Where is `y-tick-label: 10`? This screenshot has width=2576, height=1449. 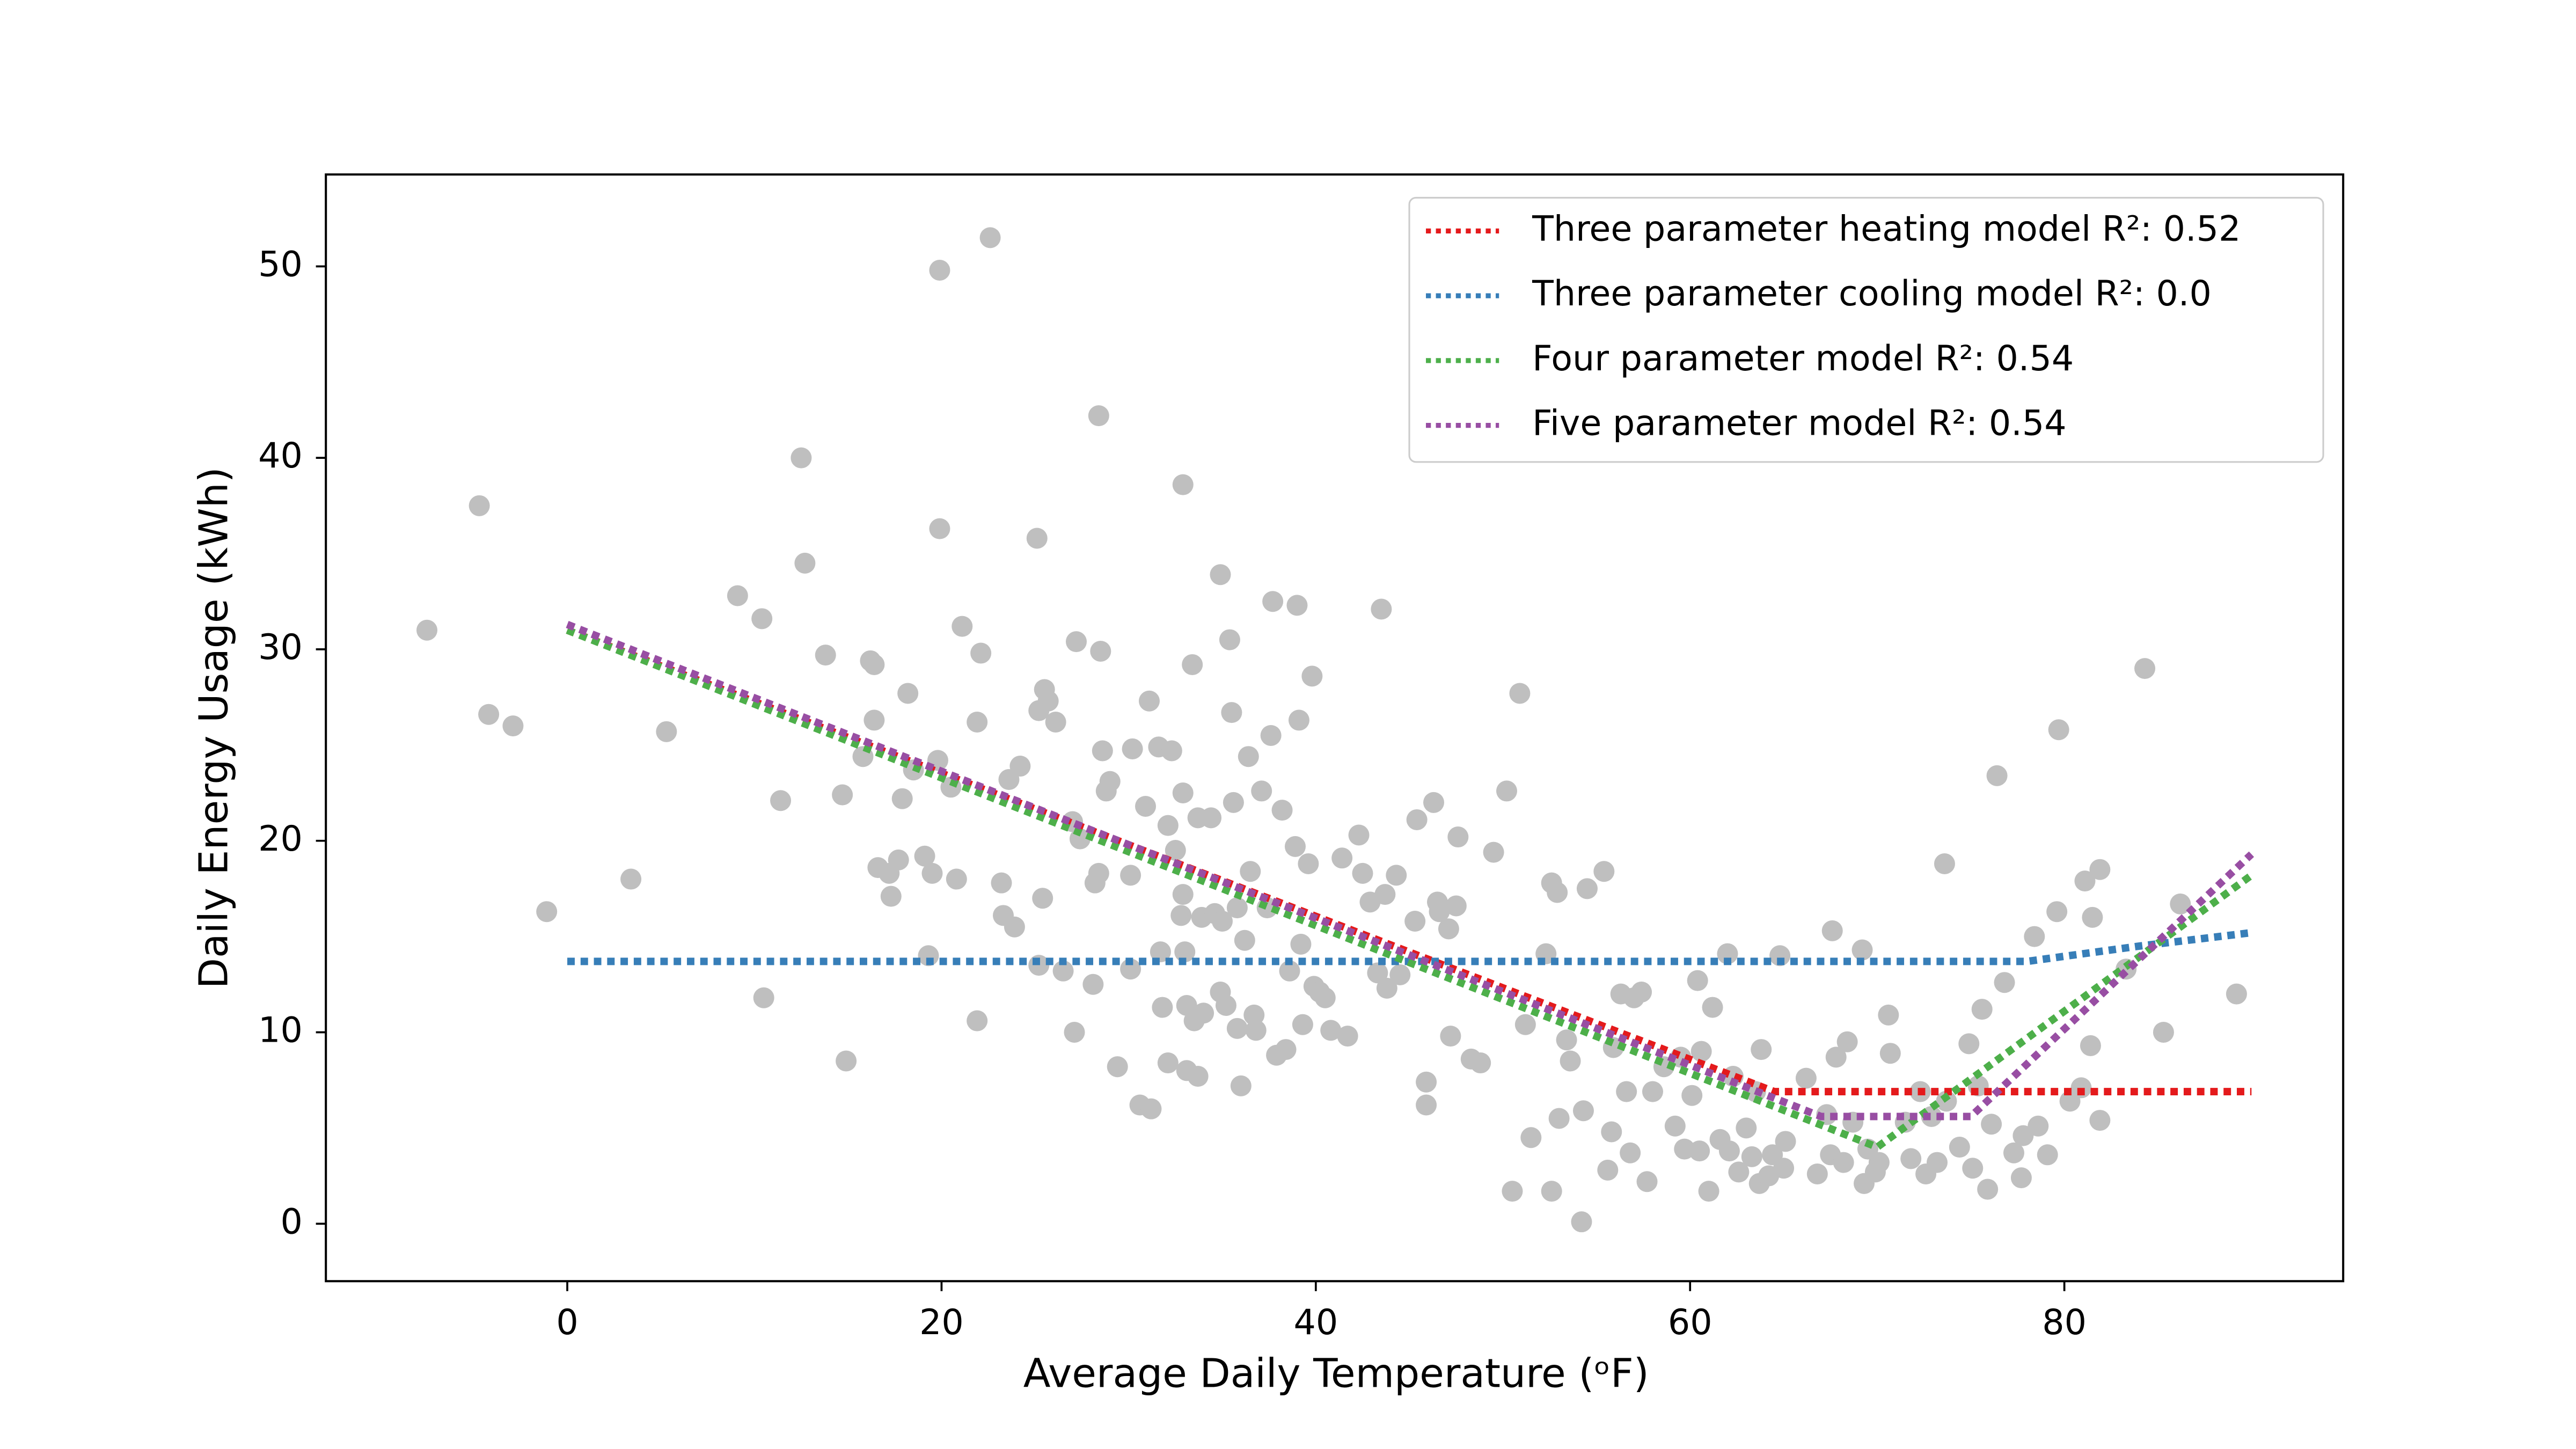
y-tick-label: 10 is located at coordinates (280, 1031).